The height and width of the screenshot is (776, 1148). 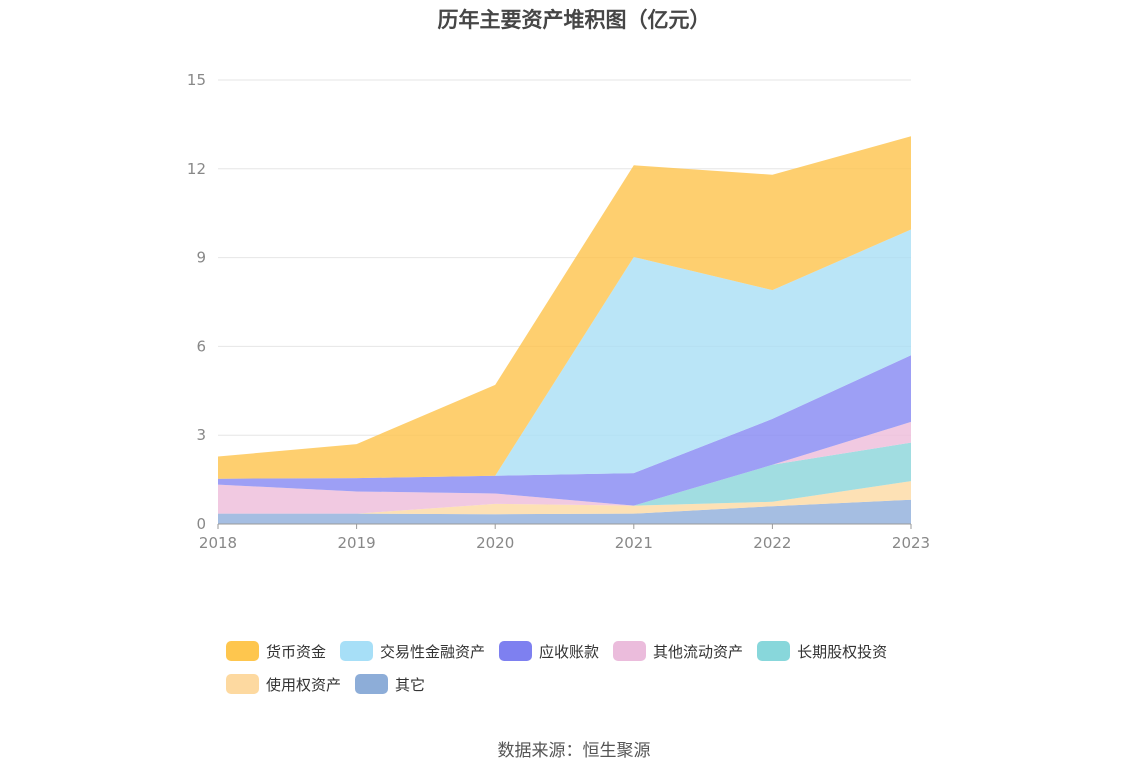 I want to click on legend-label: 应收账款, so click(x=569, y=651).